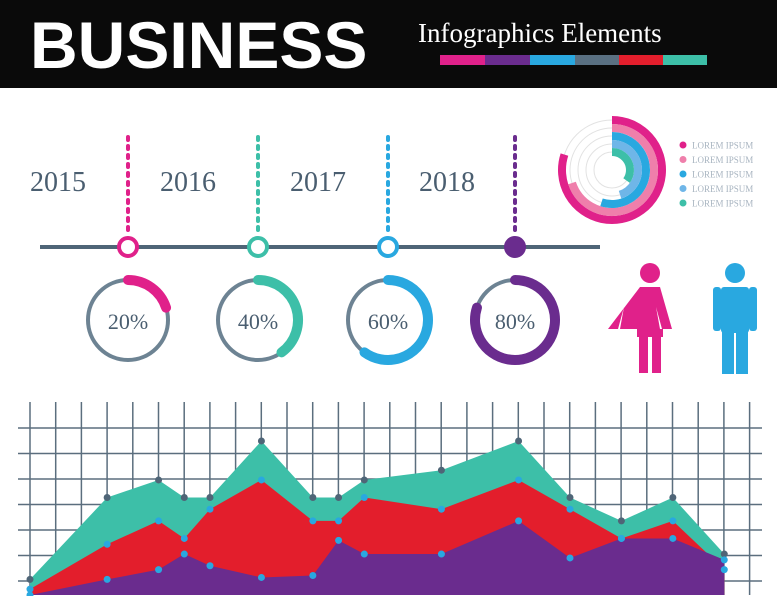  I want to click on year-label: 2016, so click(188, 182).